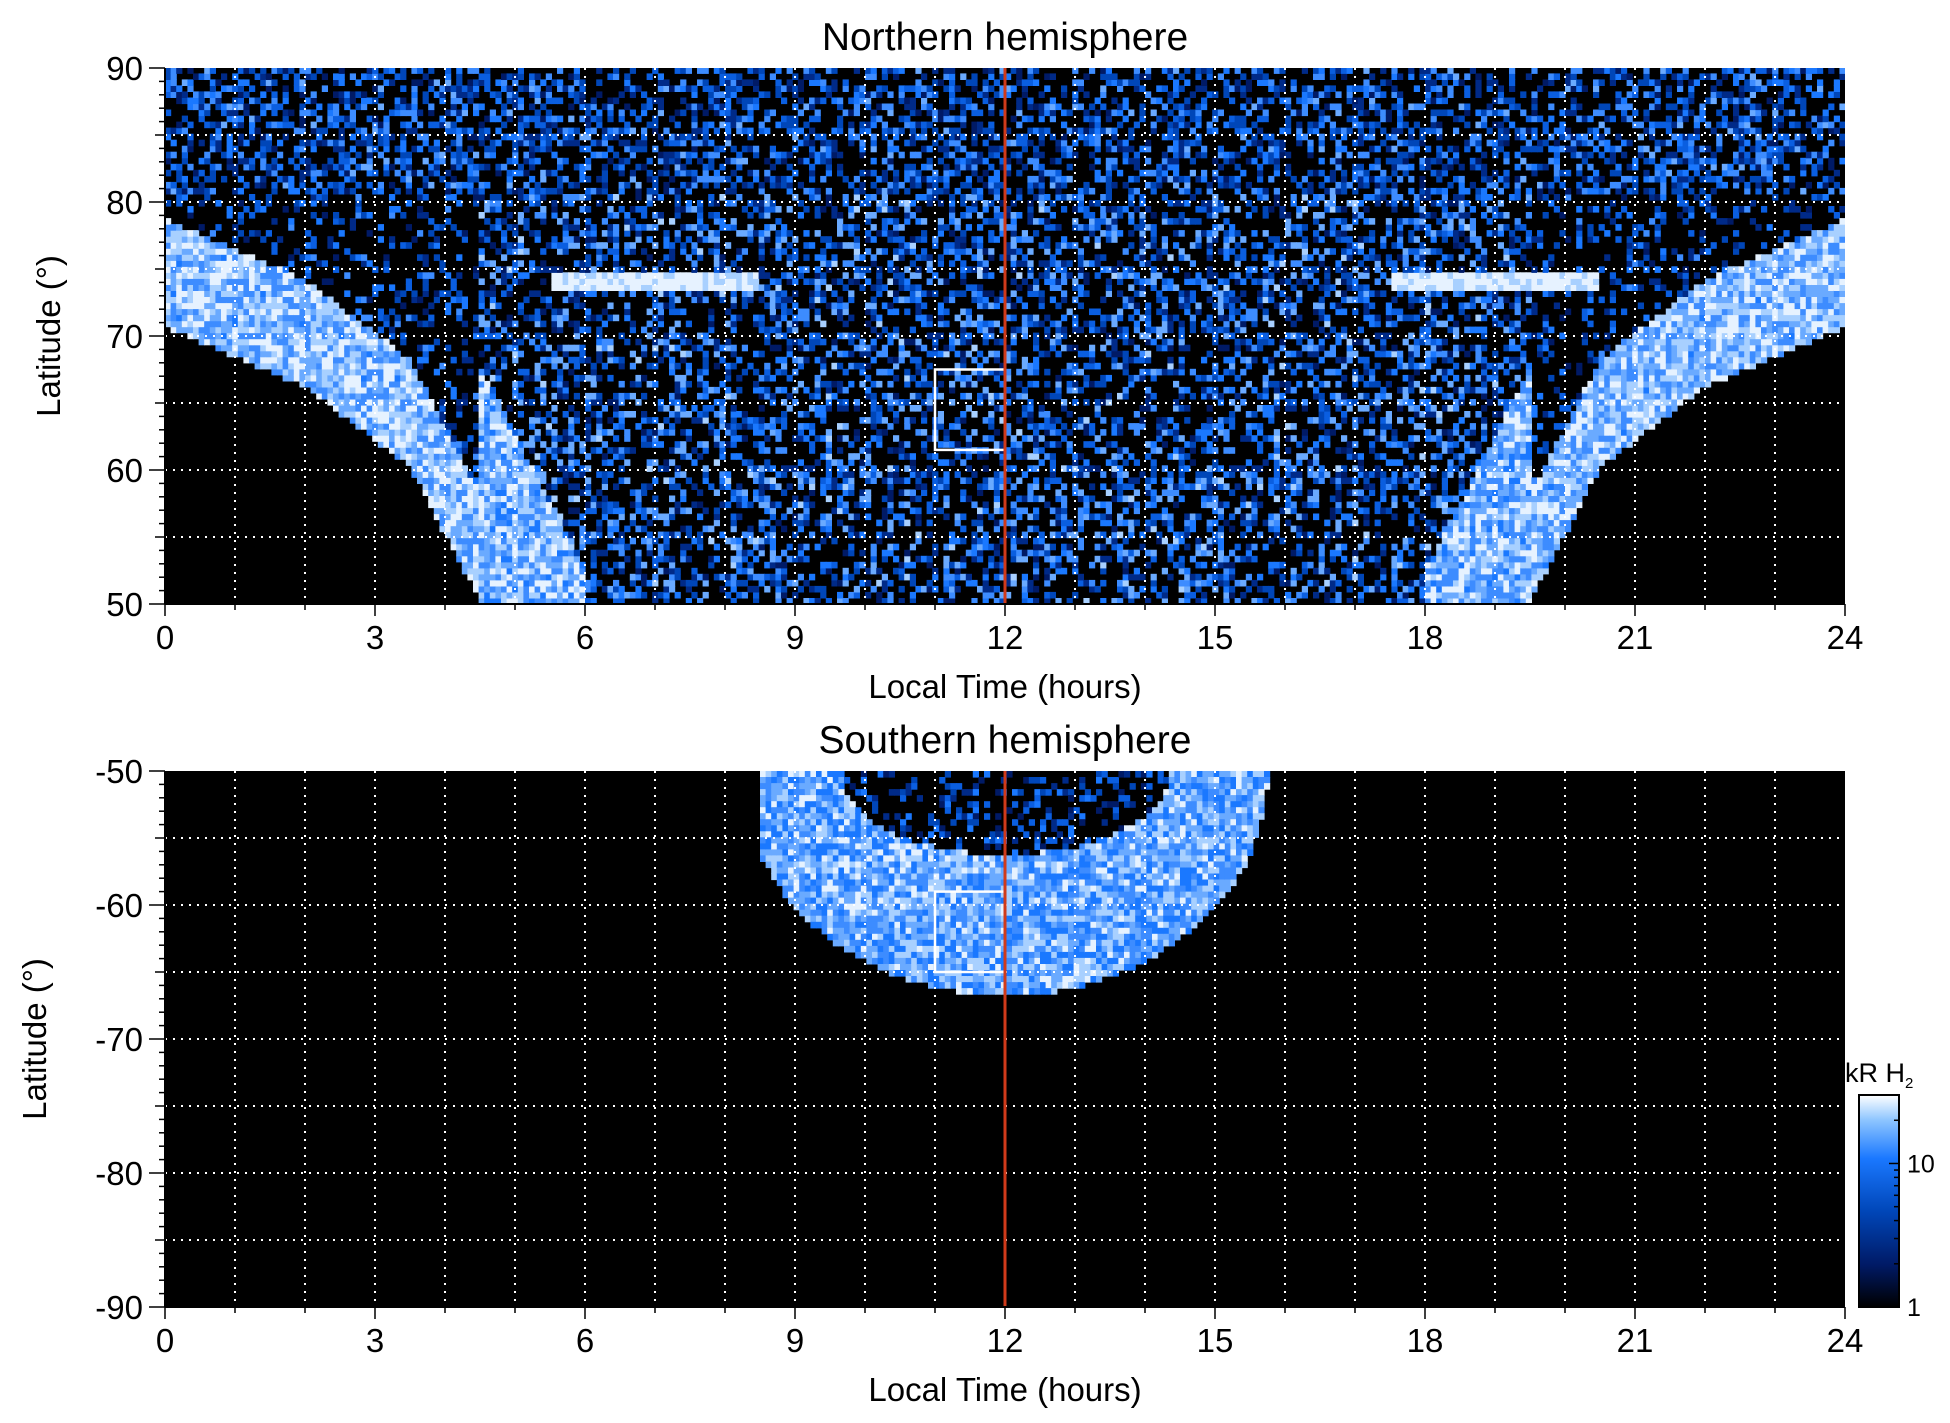 Image resolution: width=1950 pixels, height=1423 pixels. What do you see at coordinates (1912, 1208) in the screenshot?
I see `colorbar-ticks: 1 10` at bounding box center [1912, 1208].